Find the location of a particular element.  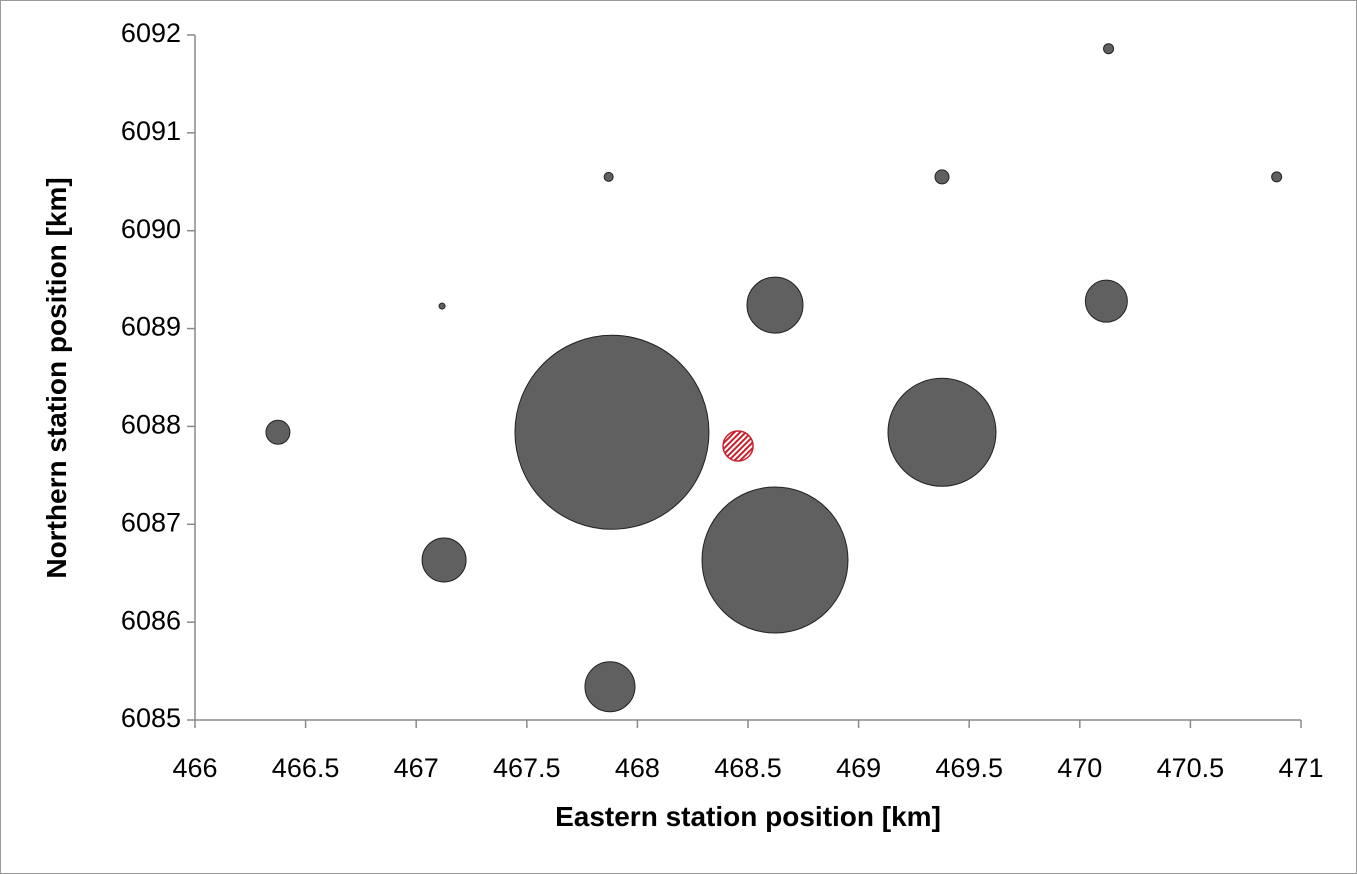

y-tick-label: 6087 is located at coordinates (151, 522).